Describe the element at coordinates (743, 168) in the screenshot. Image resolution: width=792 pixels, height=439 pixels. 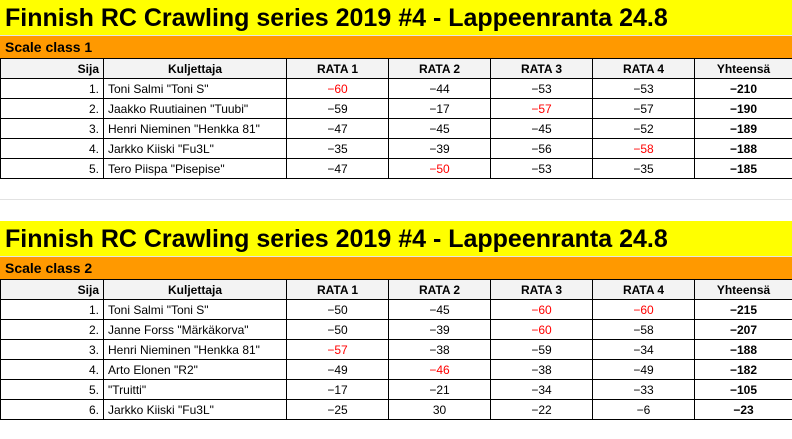
I see `total-cell: −185` at that location.